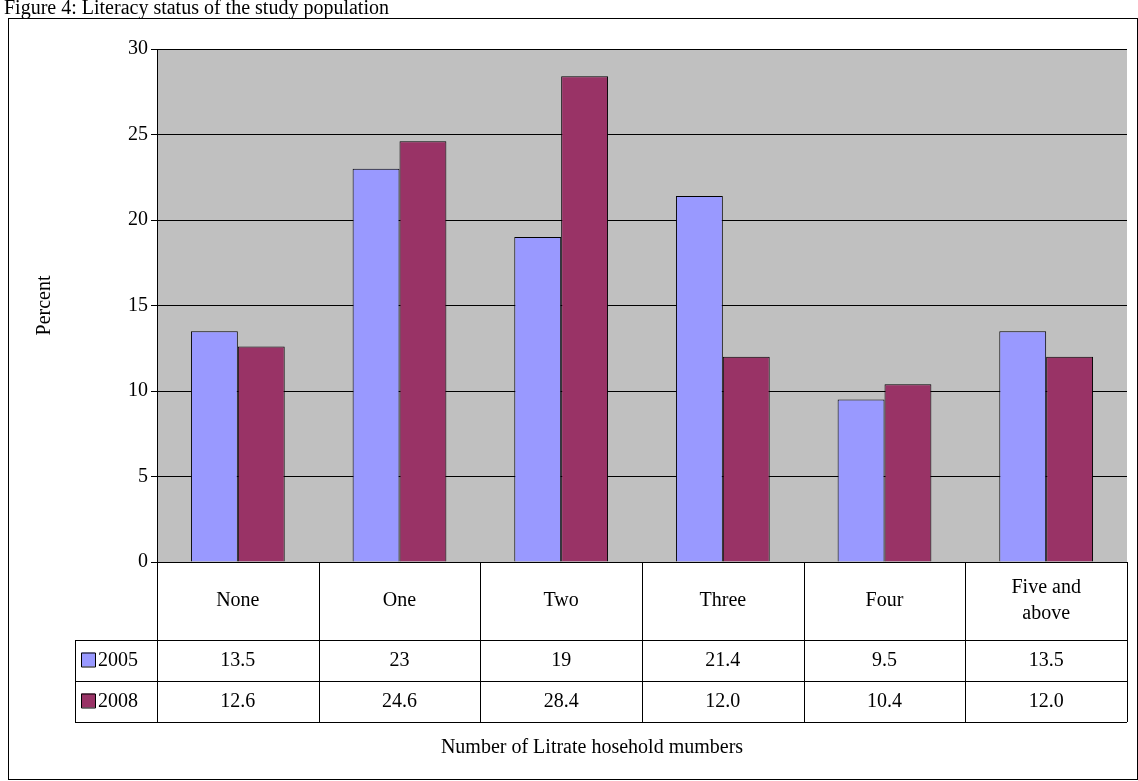 Image resolution: width=1138 pixels, height=781 pixels. I want to click on legend-label: 2008, so click(118, 699).